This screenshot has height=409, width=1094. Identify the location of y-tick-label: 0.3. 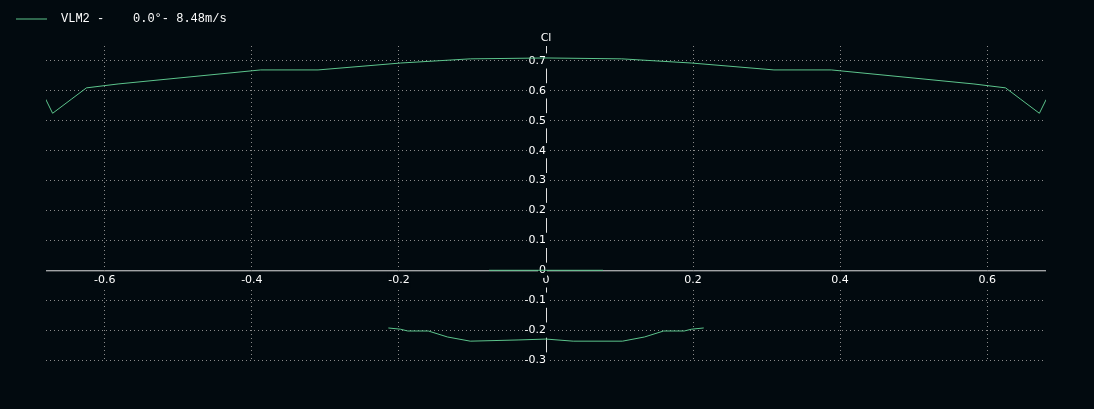
(537, 180).